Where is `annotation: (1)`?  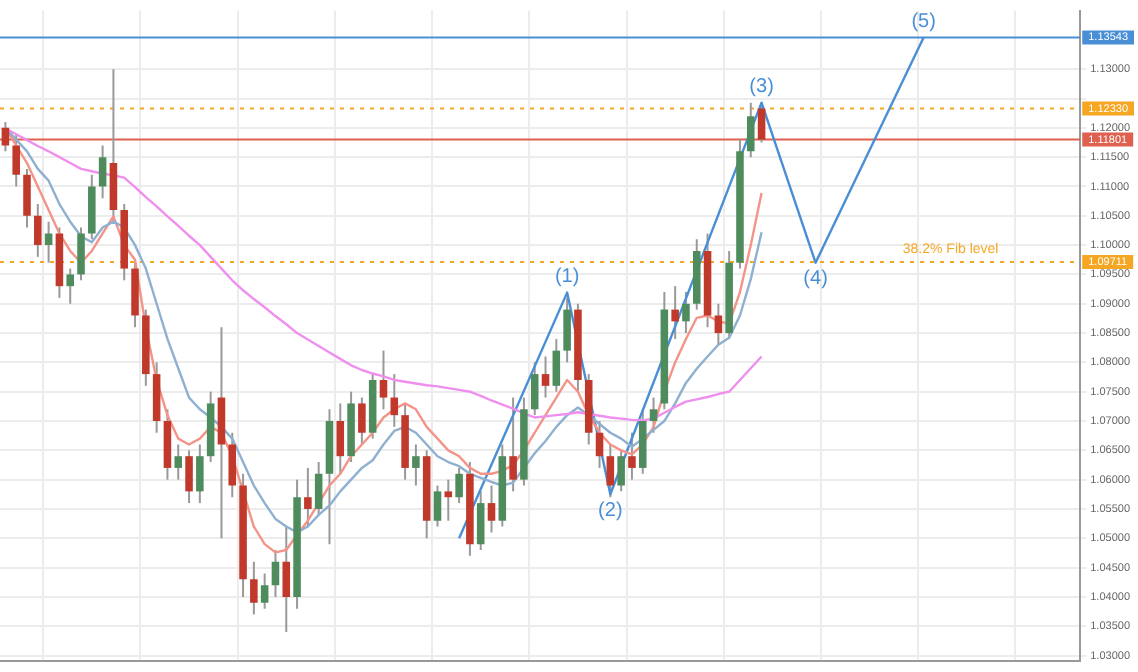 annotation: (1) is located at coordinates (567, 277).